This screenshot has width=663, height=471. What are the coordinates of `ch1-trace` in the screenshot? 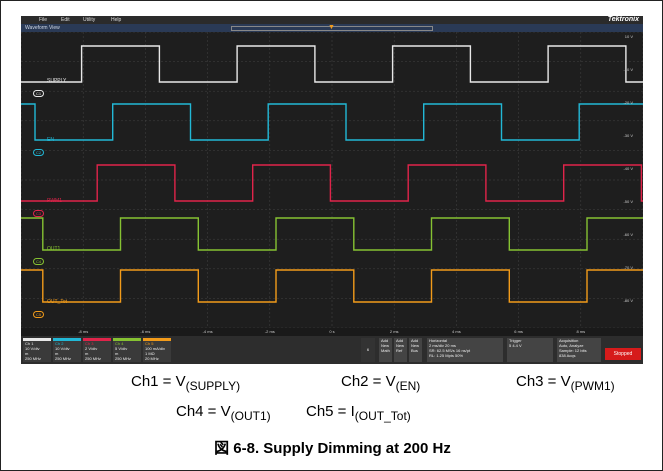 It's located at (332, 64).